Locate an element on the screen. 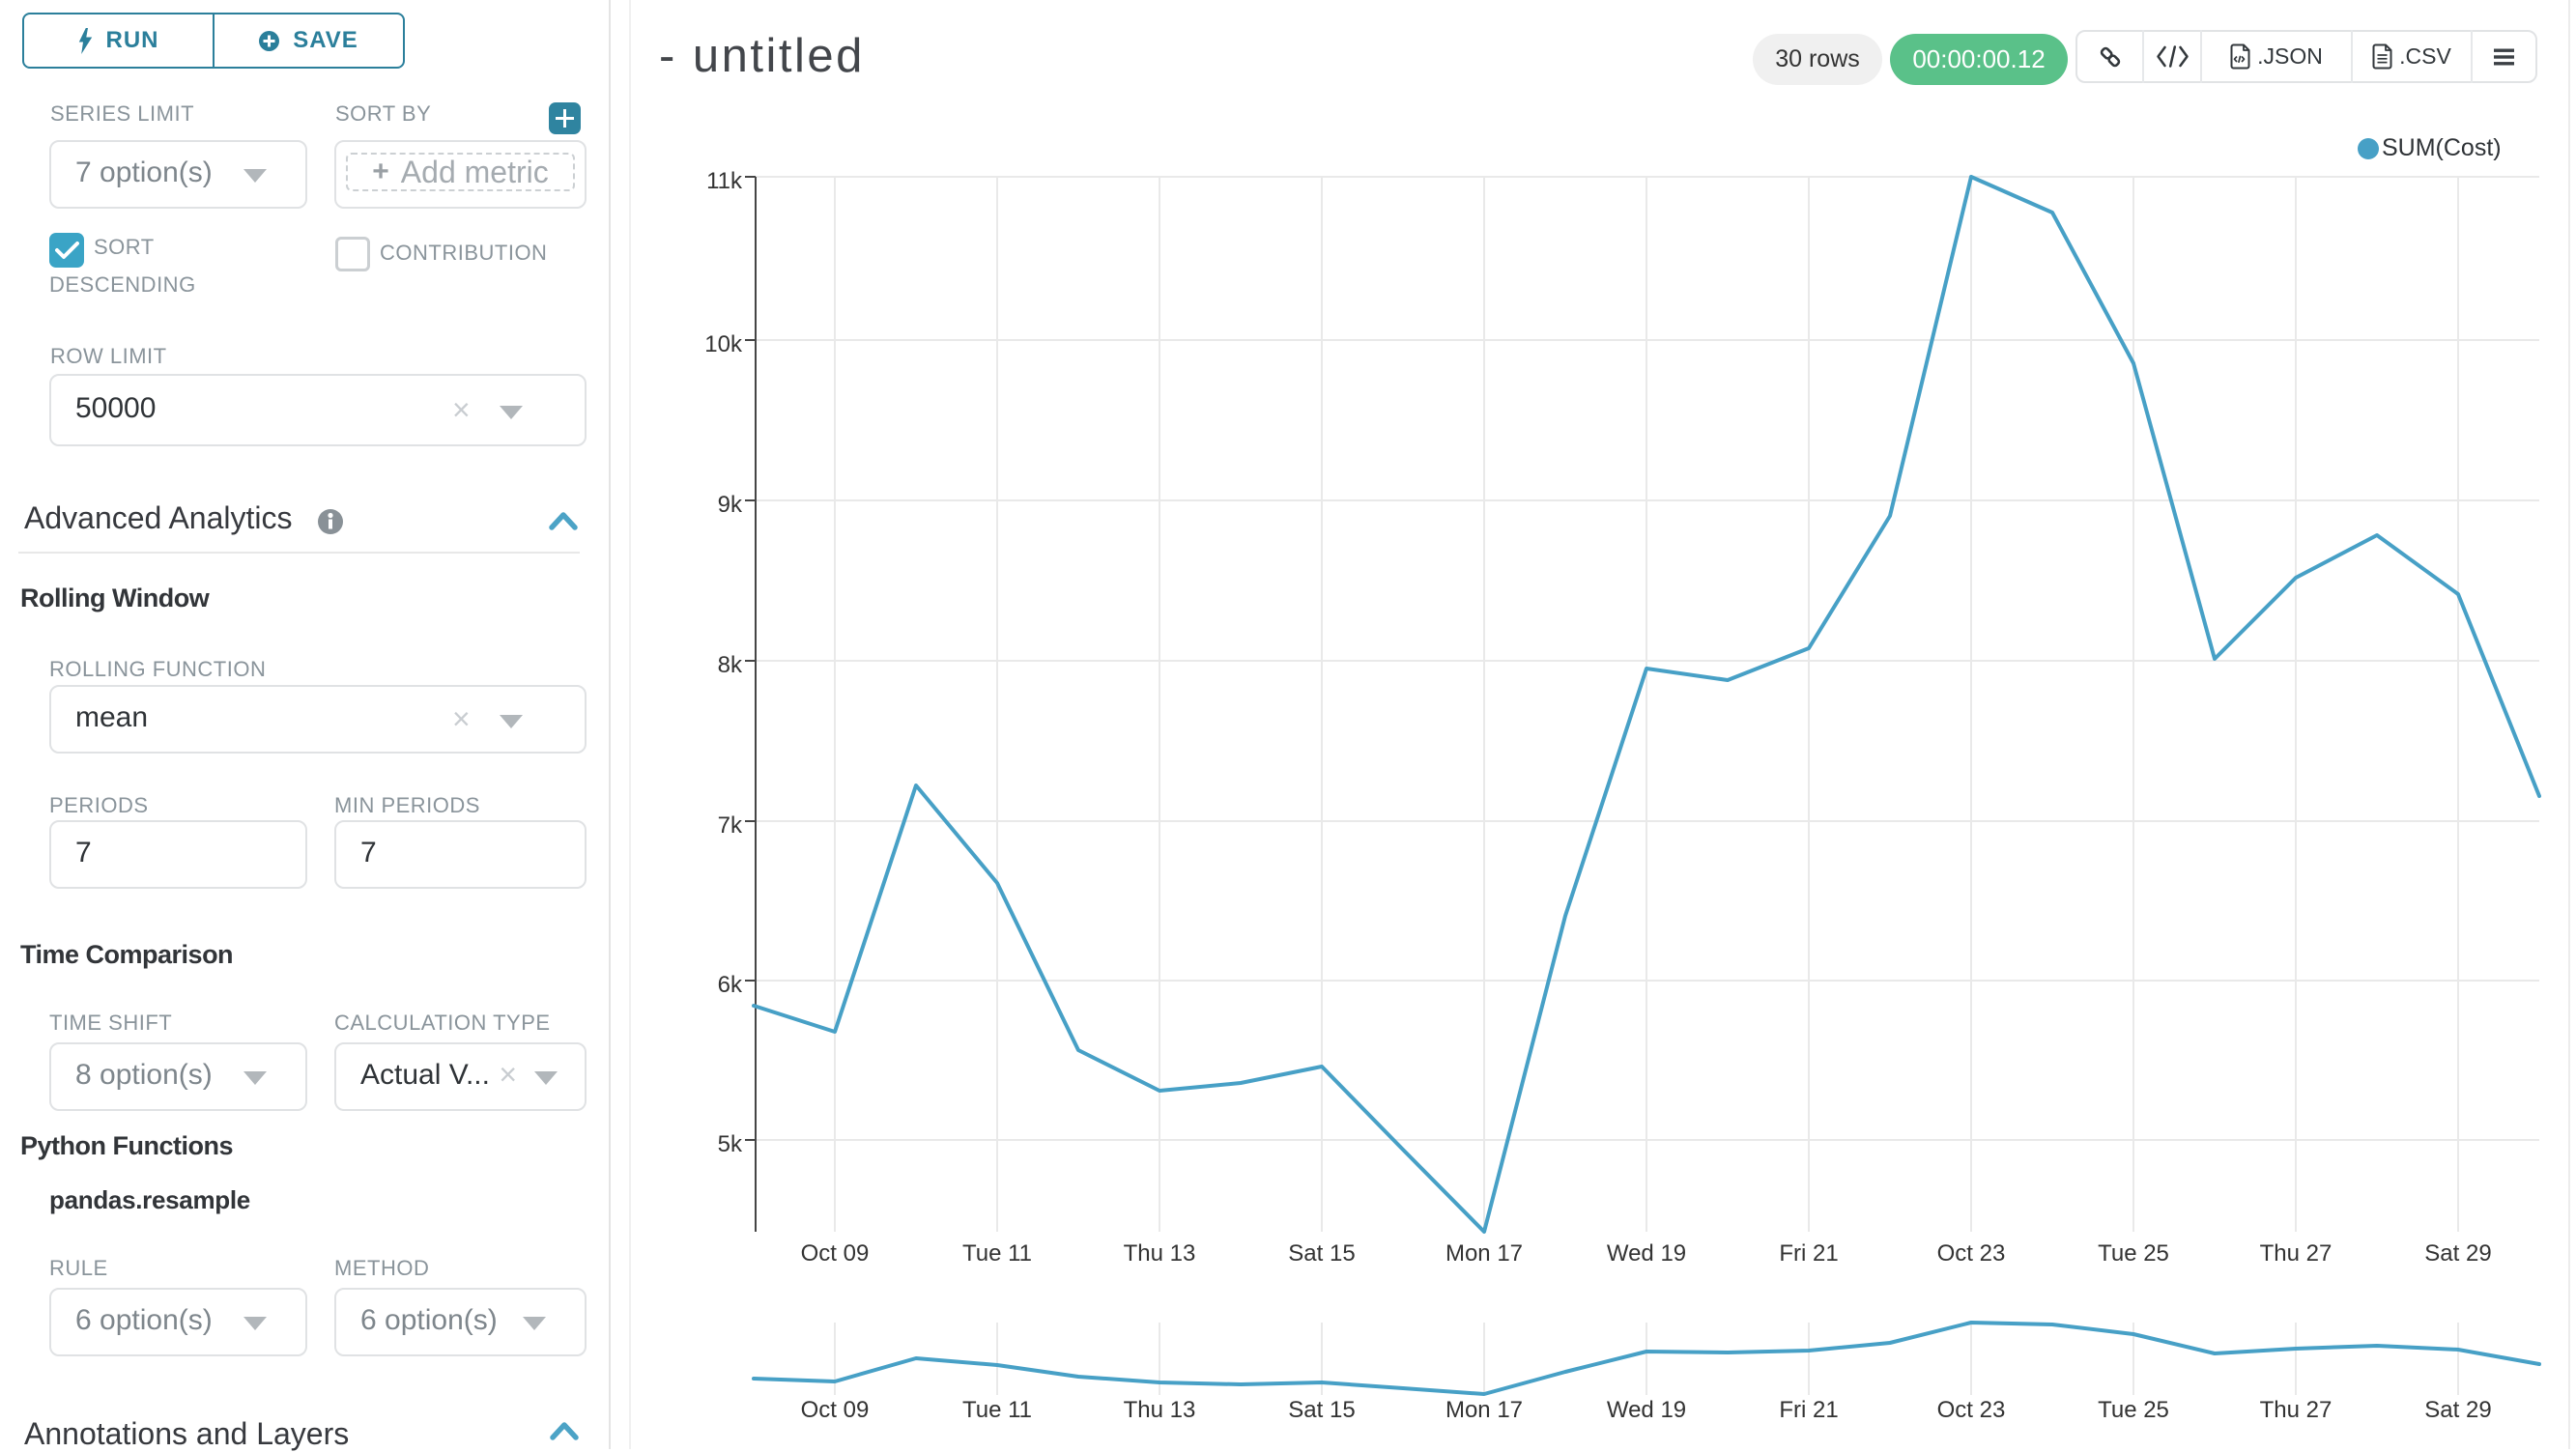 This screenshot has height=1452, width=2576. svg-text: 5k is located at coordinates (731, 1144).